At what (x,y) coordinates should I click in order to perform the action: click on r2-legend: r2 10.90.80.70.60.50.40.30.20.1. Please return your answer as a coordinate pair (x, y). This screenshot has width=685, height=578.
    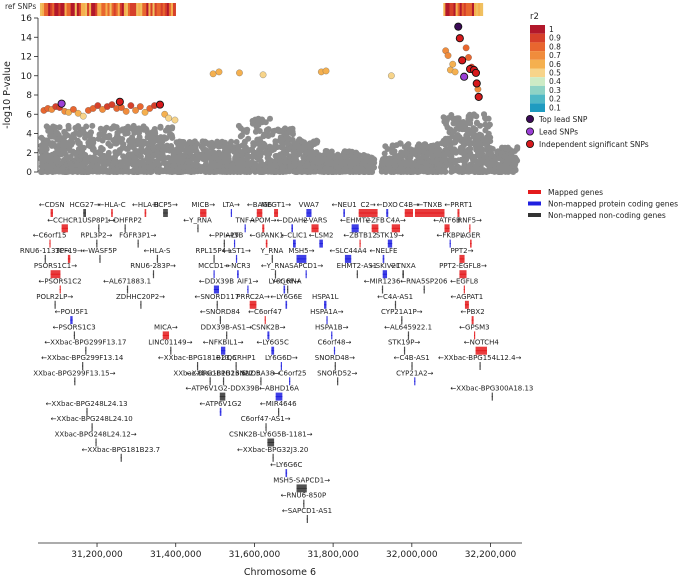
    Looking at the image, I should click on (545, 62).